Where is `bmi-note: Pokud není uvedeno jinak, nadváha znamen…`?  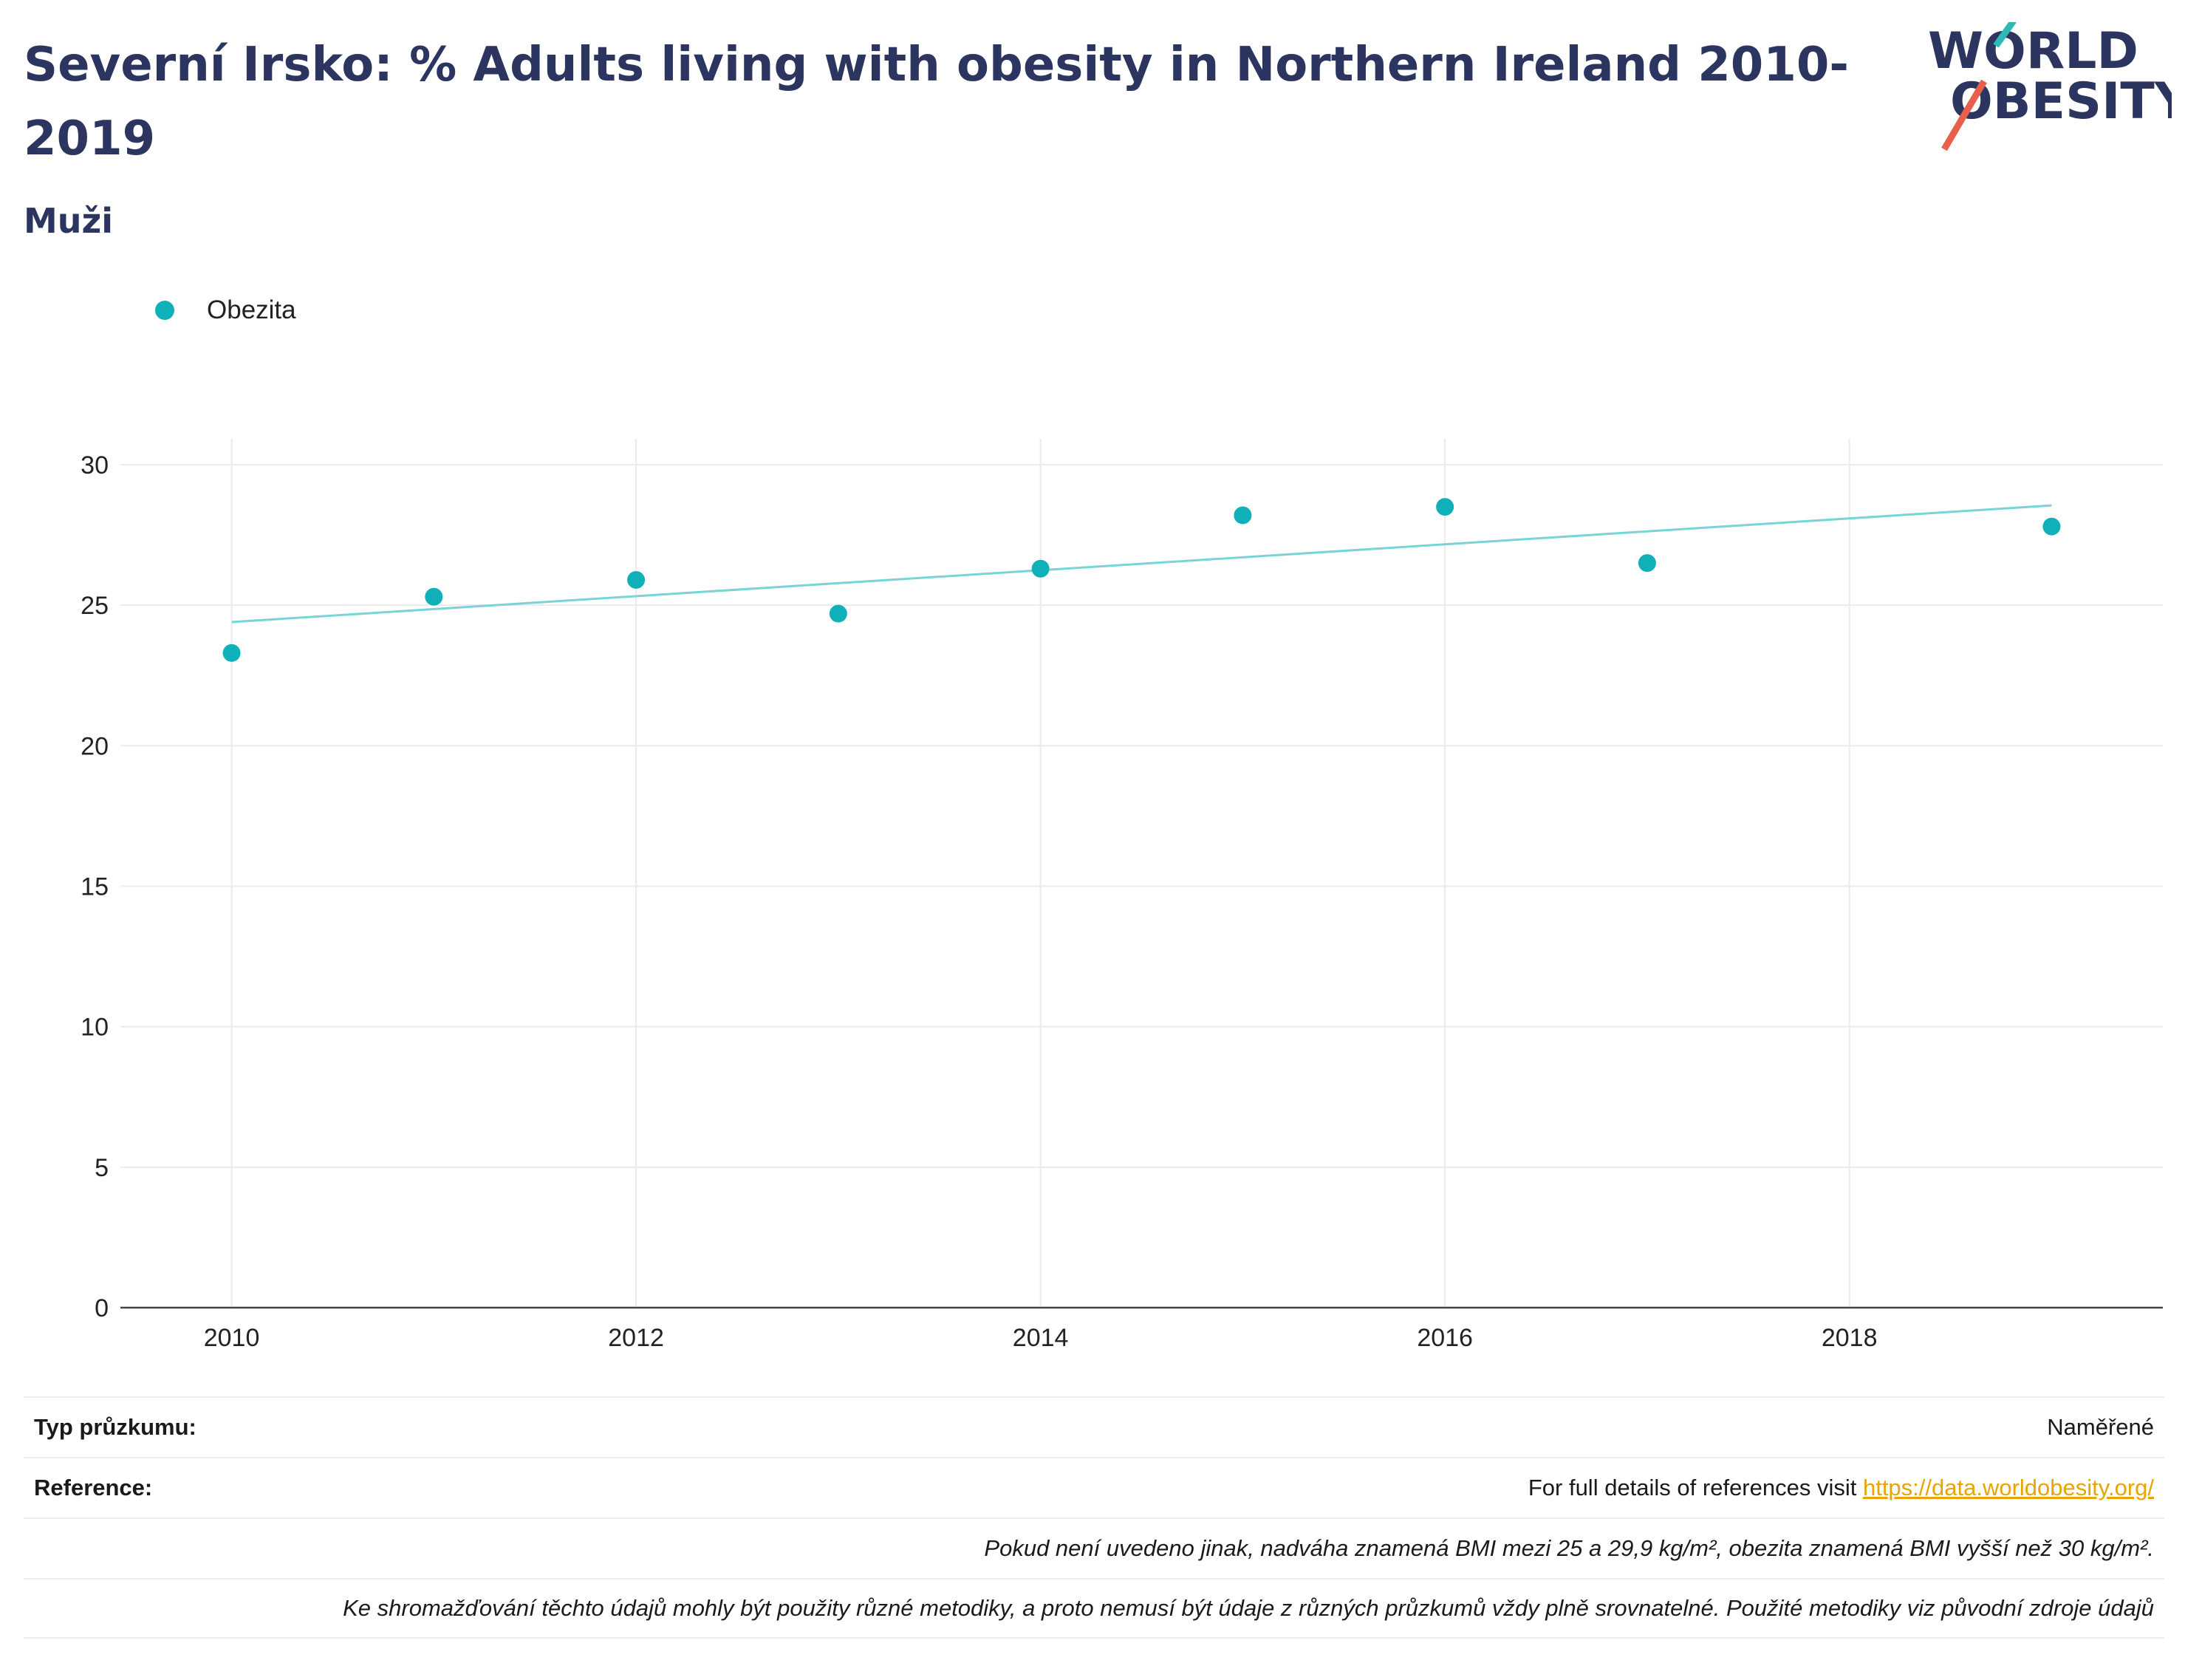
bmi-note: Pokud není uvedeno jinak, nadváha znamen… is located at coordinates (1569, 1548).